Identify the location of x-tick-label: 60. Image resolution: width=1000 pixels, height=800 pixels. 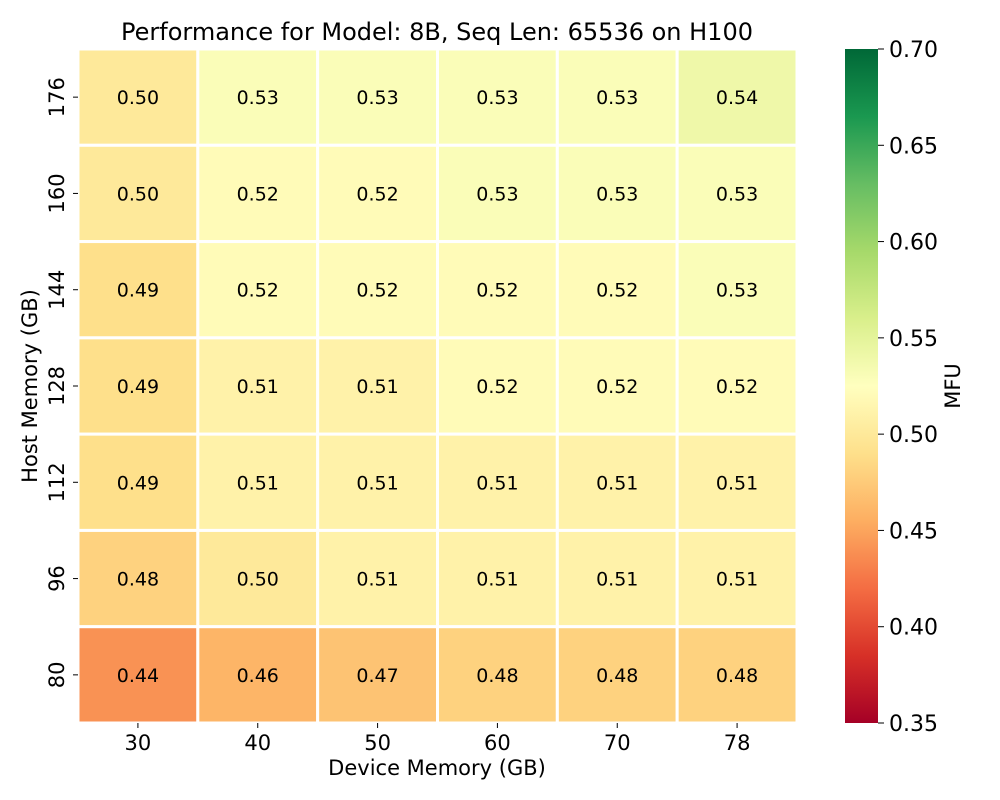
(497, 743).